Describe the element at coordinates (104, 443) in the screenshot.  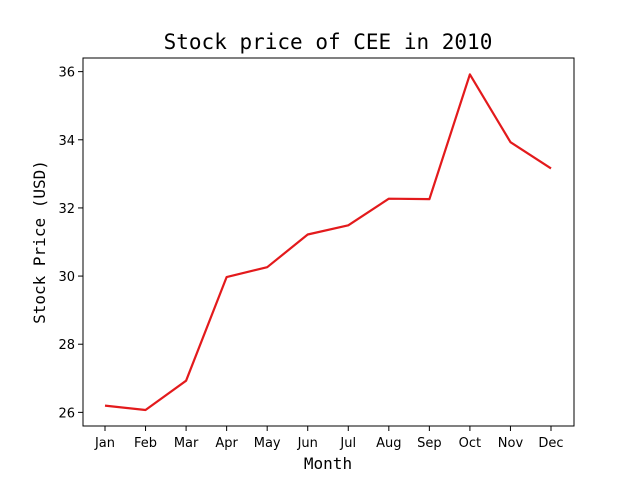
I see `x-tick-label: Jan` at that location.